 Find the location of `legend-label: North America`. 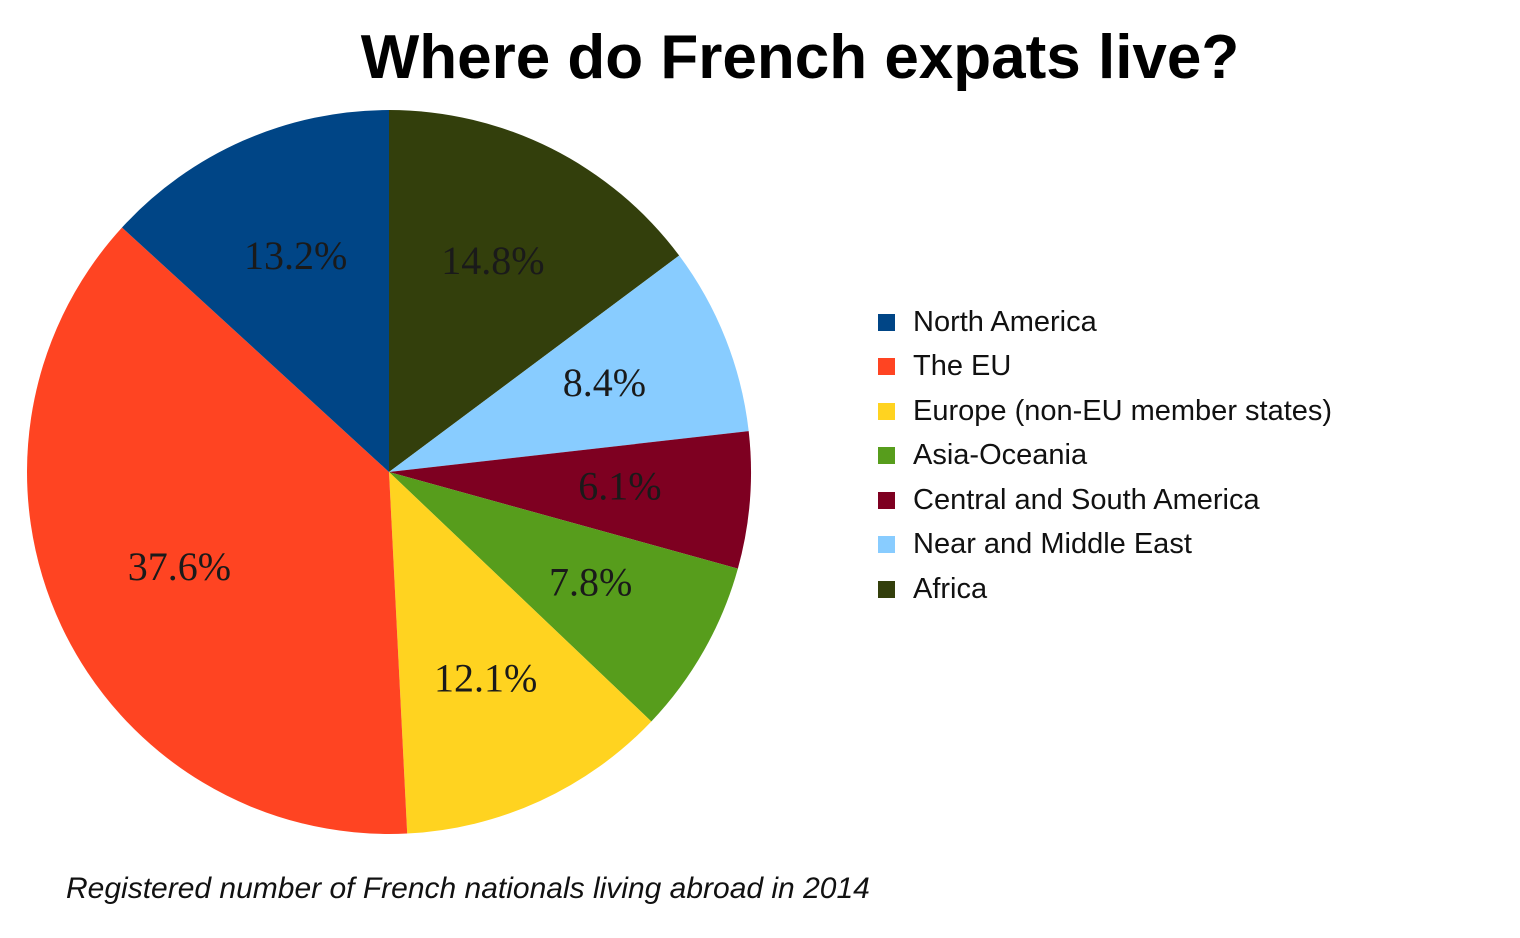

legend-label: North America is located at coordinates (1005, 321).